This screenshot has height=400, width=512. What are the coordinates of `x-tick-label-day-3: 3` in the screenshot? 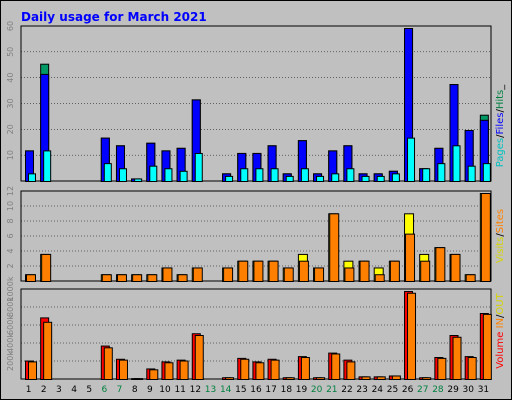 It's located at (59, 390).